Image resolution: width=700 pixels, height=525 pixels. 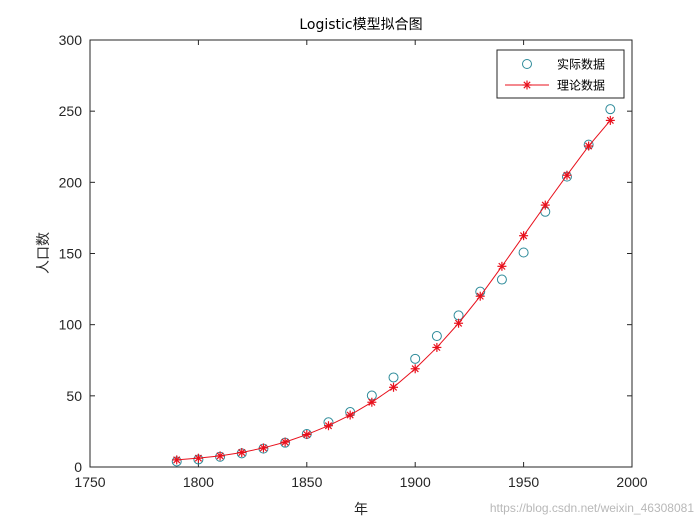 I want to click on watermark: https://blog.csdn.net/weixin_46308081, so click(x=592, y=508).